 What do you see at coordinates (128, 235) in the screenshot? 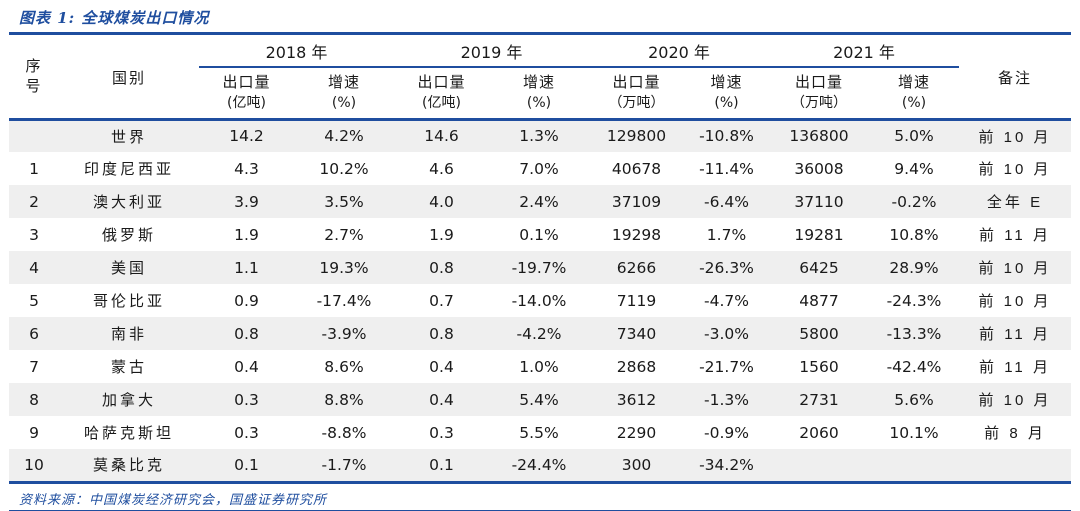
I see `row-country: 俄罗斯` at bounding box center [128, 235].